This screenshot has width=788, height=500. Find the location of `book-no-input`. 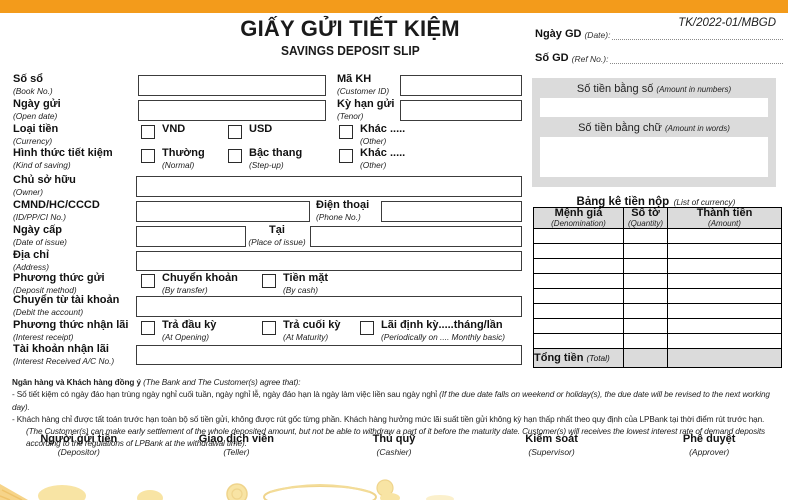

book-no-input is located at coordinates (232, 85).